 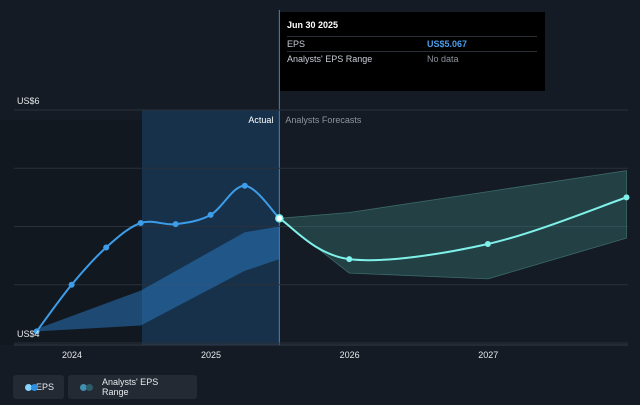 I want to click on tooltip-range-value: No data, so click(x=443, y=59).